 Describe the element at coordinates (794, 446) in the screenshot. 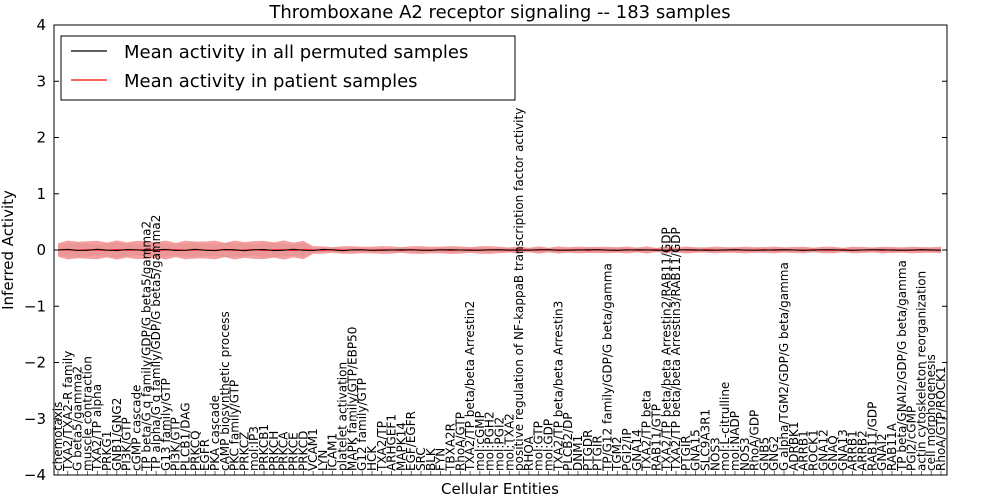

I see `x-category-label: ADRBK1` at that location.